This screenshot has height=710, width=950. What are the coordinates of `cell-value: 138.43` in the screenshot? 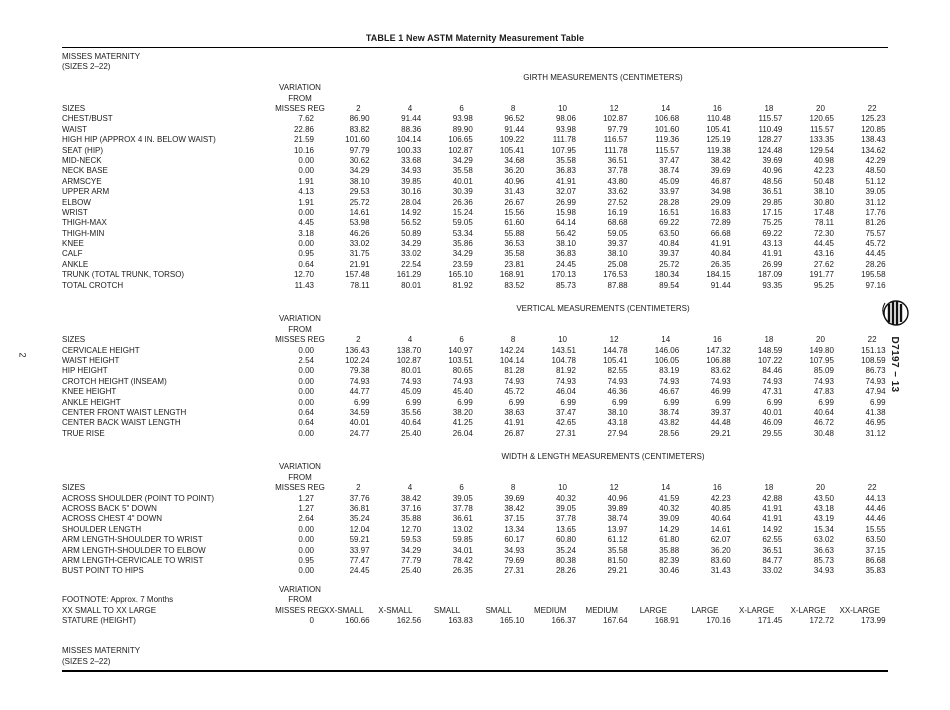 It's located at (873, 140).